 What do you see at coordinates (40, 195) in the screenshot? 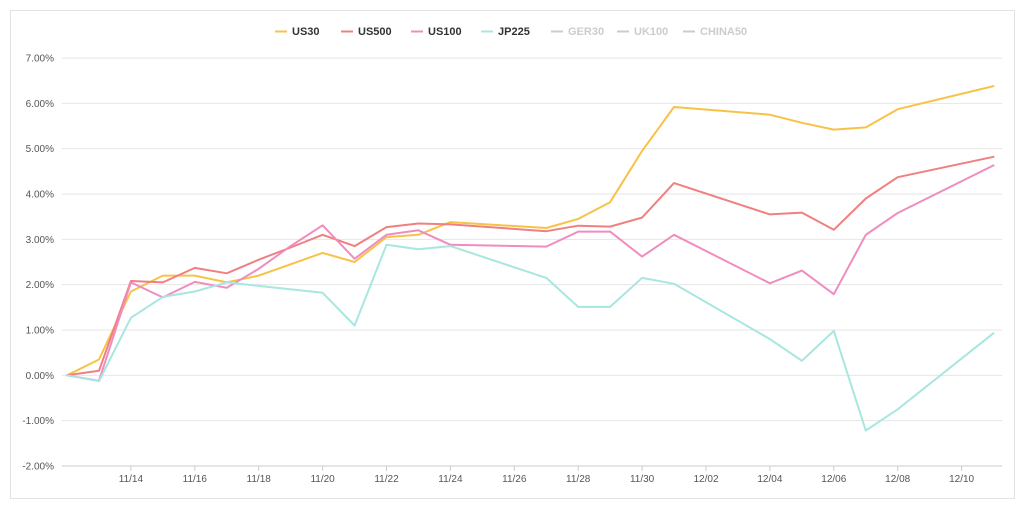
I see `y-tick-label: 4.00%` at bounding box center [40, 195].